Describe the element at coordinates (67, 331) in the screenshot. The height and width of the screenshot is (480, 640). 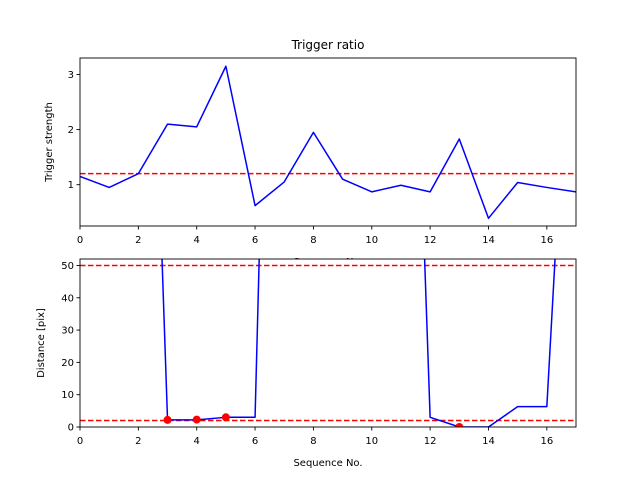
I see `y-tick-label: 30` at that location.